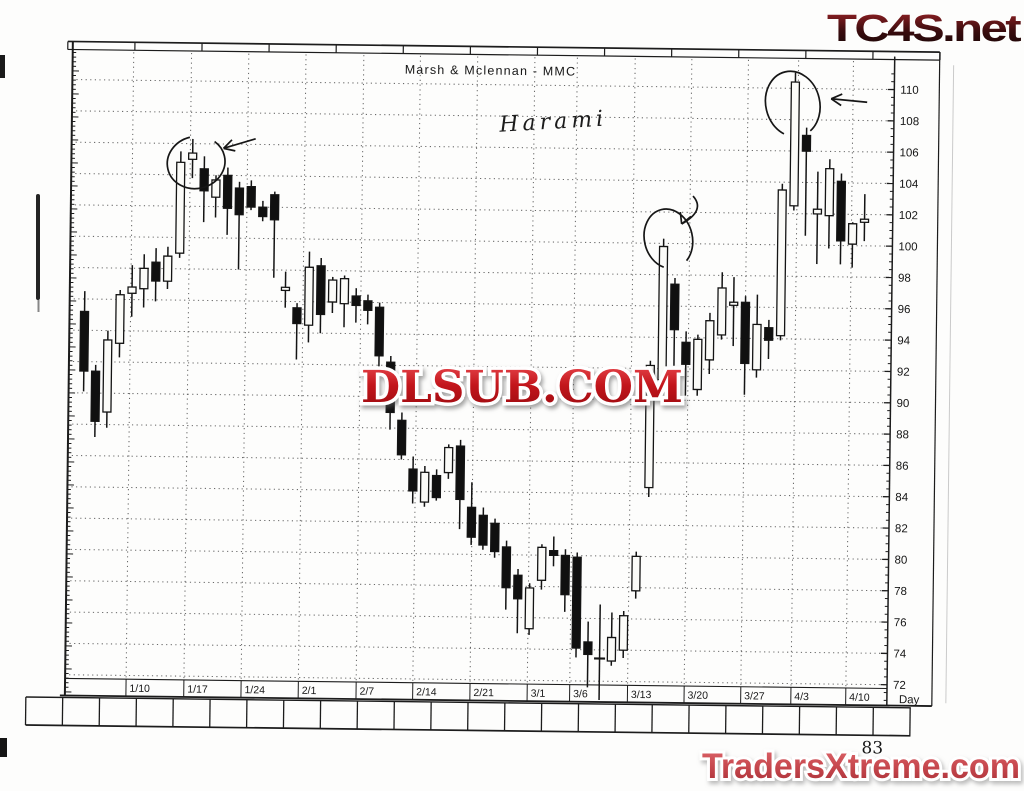 This screenshot has width=1024, height=791. I want to click on y-axis-label: 106, so click(908, 153).